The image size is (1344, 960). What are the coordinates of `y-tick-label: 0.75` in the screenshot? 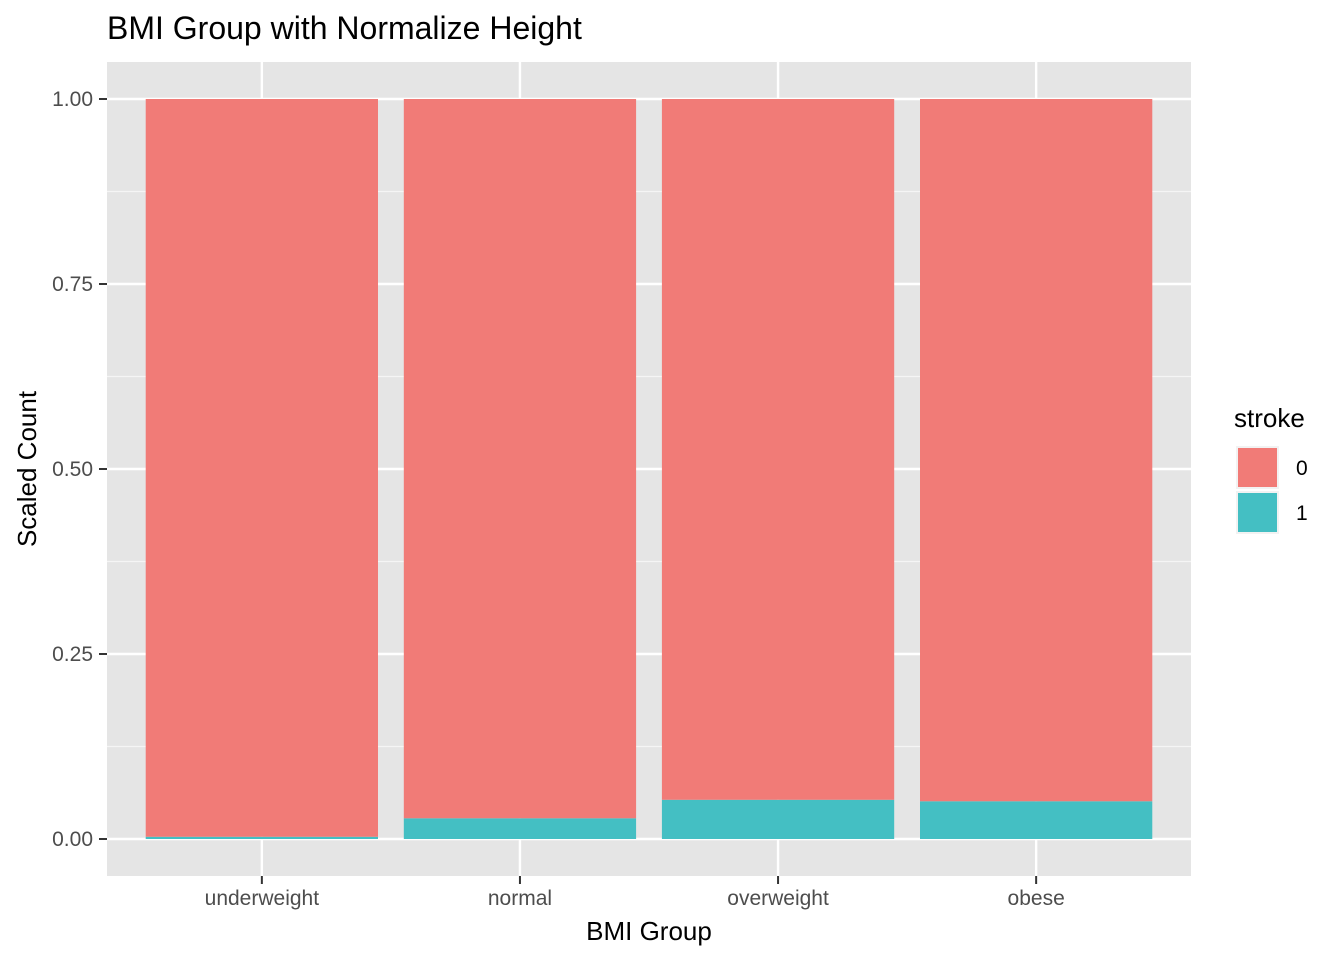 It's located at (72, 284).